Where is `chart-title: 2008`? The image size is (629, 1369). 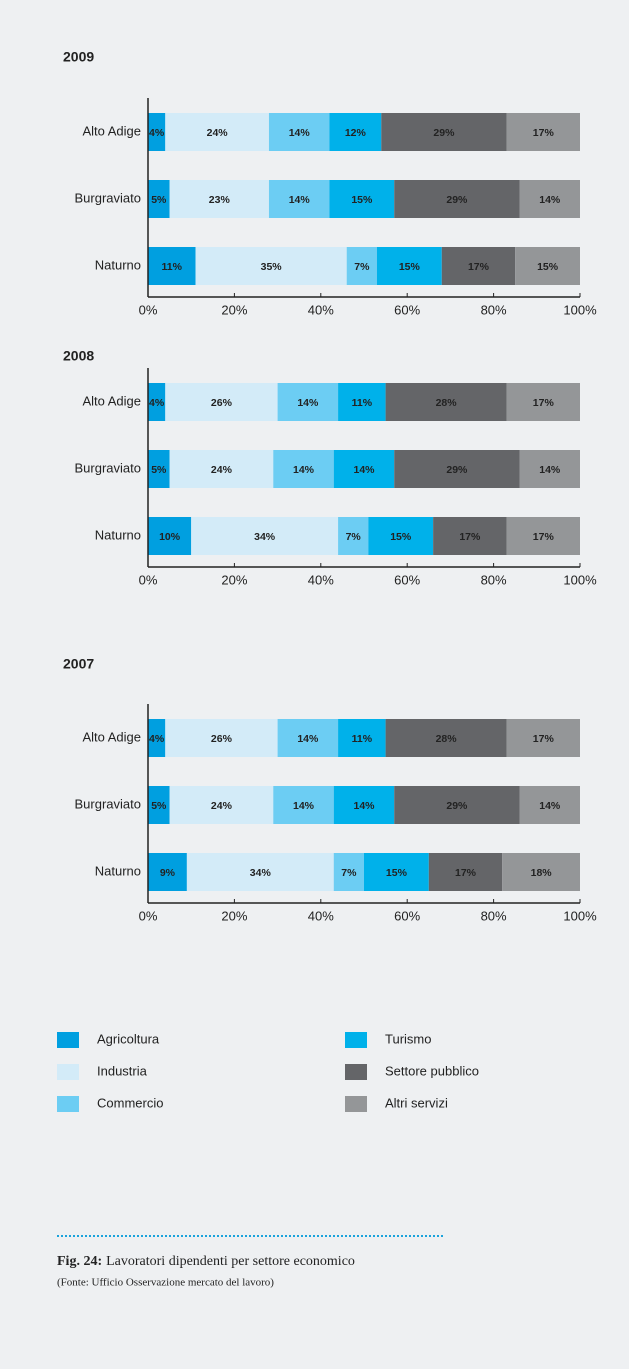 chart-title: 2008 is located at coordinates (78, 356).